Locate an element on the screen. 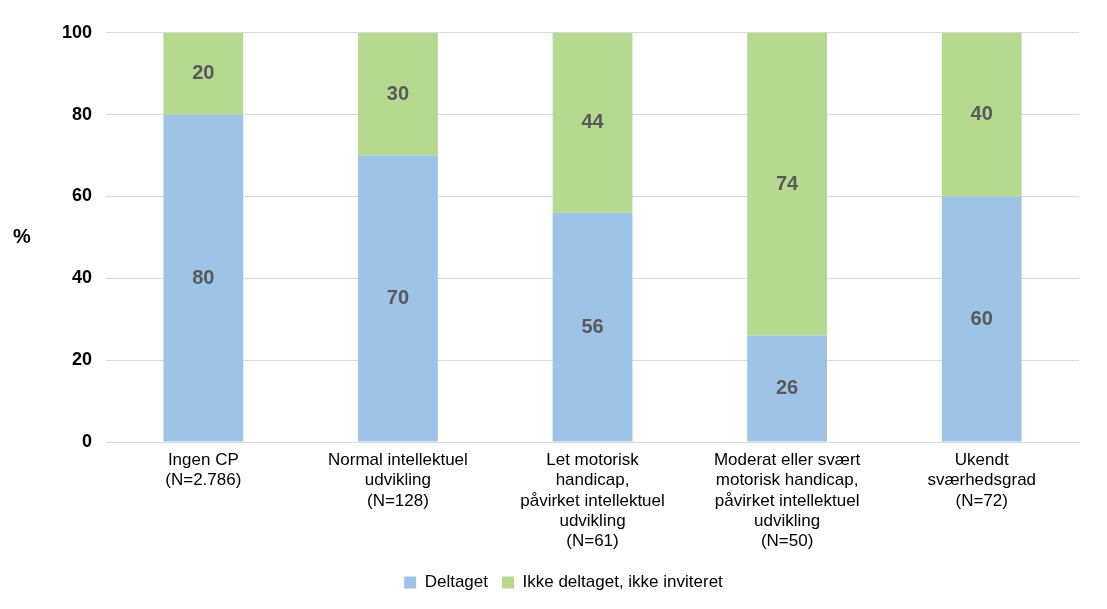  x-tick-label: Ukendt sværhedsgrad (N=72) is located at coordinates (982, 479).